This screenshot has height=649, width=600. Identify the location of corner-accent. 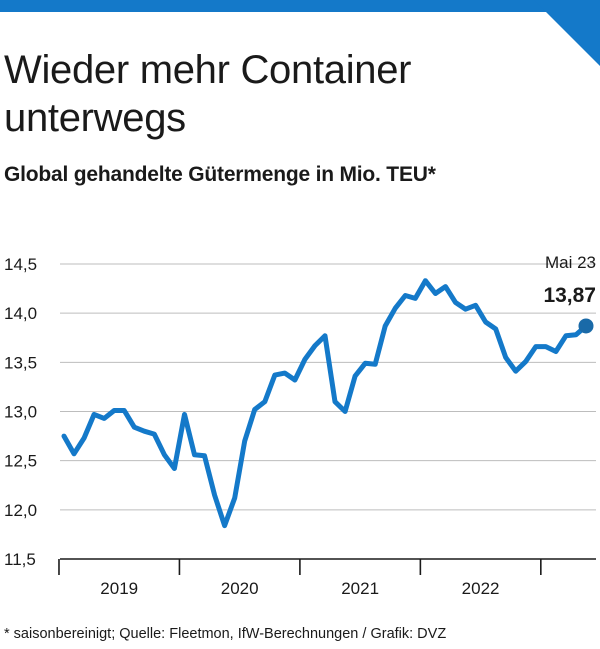
(567, 33).